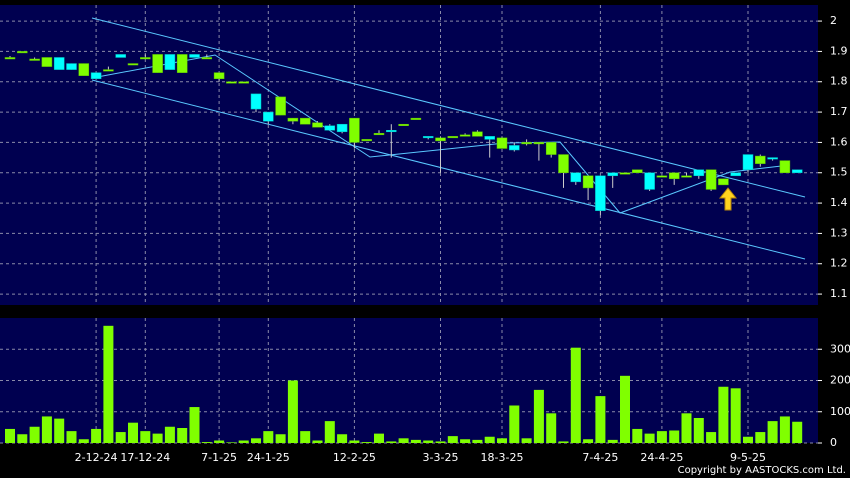 The image size is (850, 478). Describe the element at coordinates (728, 199) in the screenshot. I see `arrow-icon` at that location.